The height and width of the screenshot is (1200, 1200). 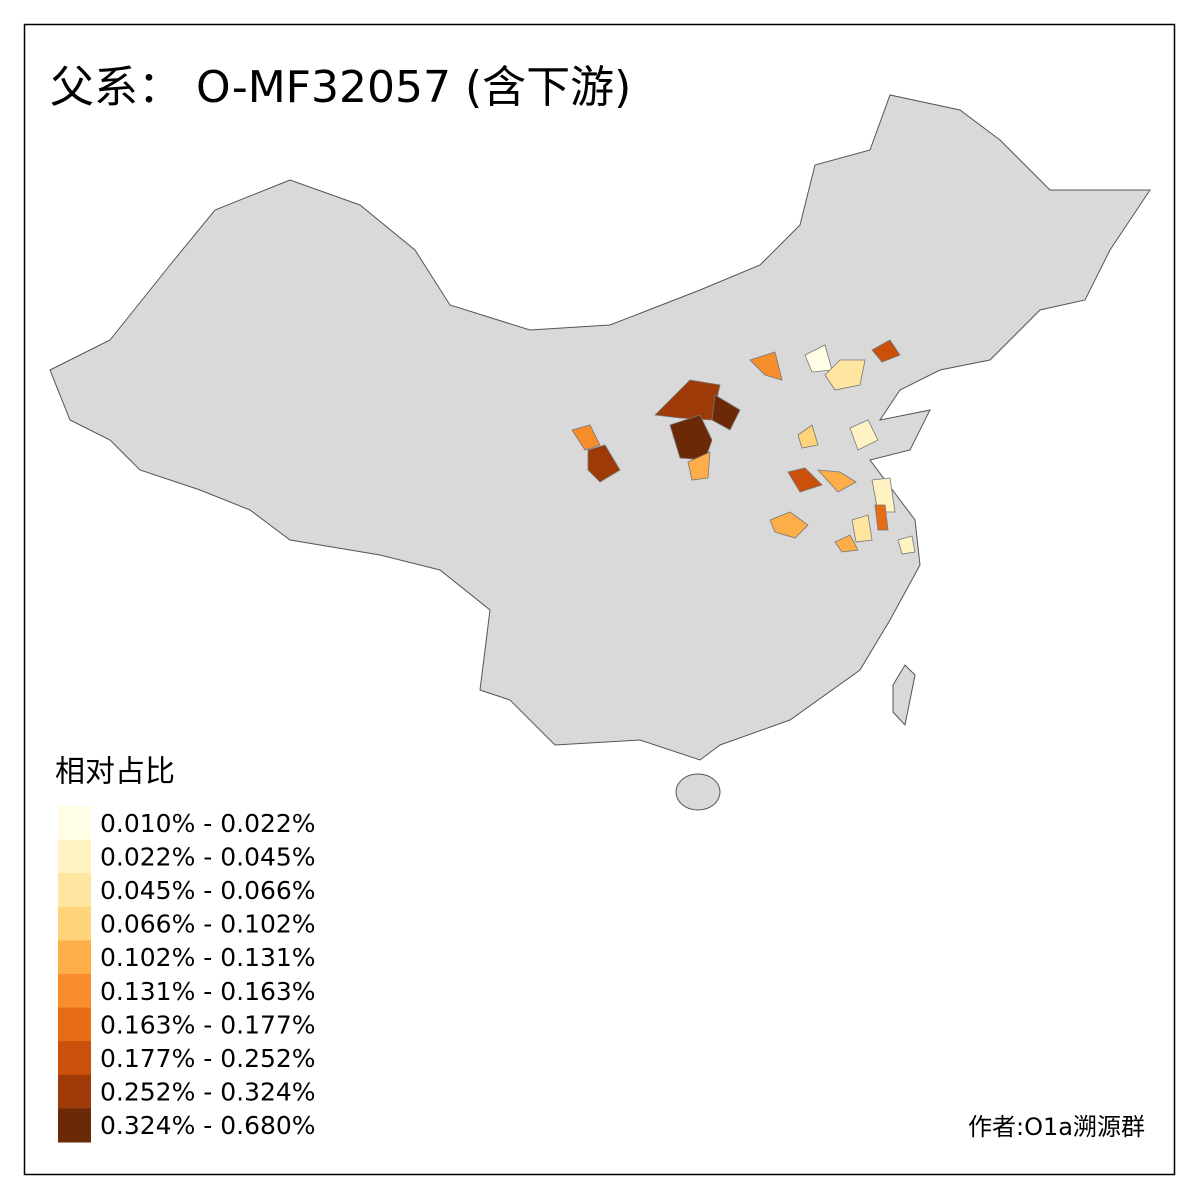 What do you see at coordinates (208, 823) in the screenshot?
I see `legend-label: 0.010% - 0.022%` at bounding box center [208, 823].